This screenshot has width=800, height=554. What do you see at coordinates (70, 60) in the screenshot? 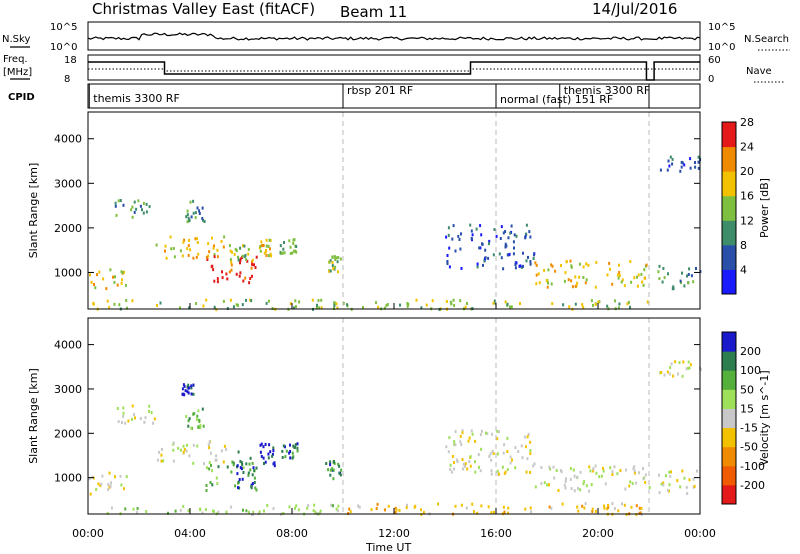
I see `freq-tick-top: 18` at bounding box center [70, 60].